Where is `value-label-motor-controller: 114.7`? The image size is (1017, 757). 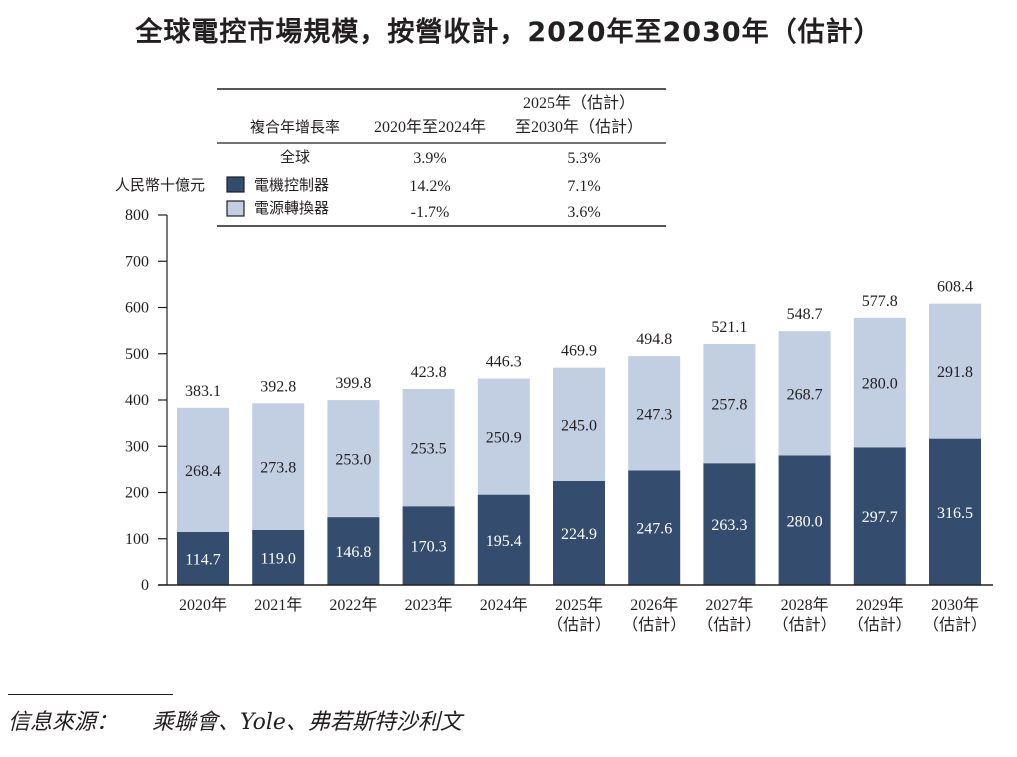 value-label-motor-controller: 114.7 is located at coordinates (202, 559).